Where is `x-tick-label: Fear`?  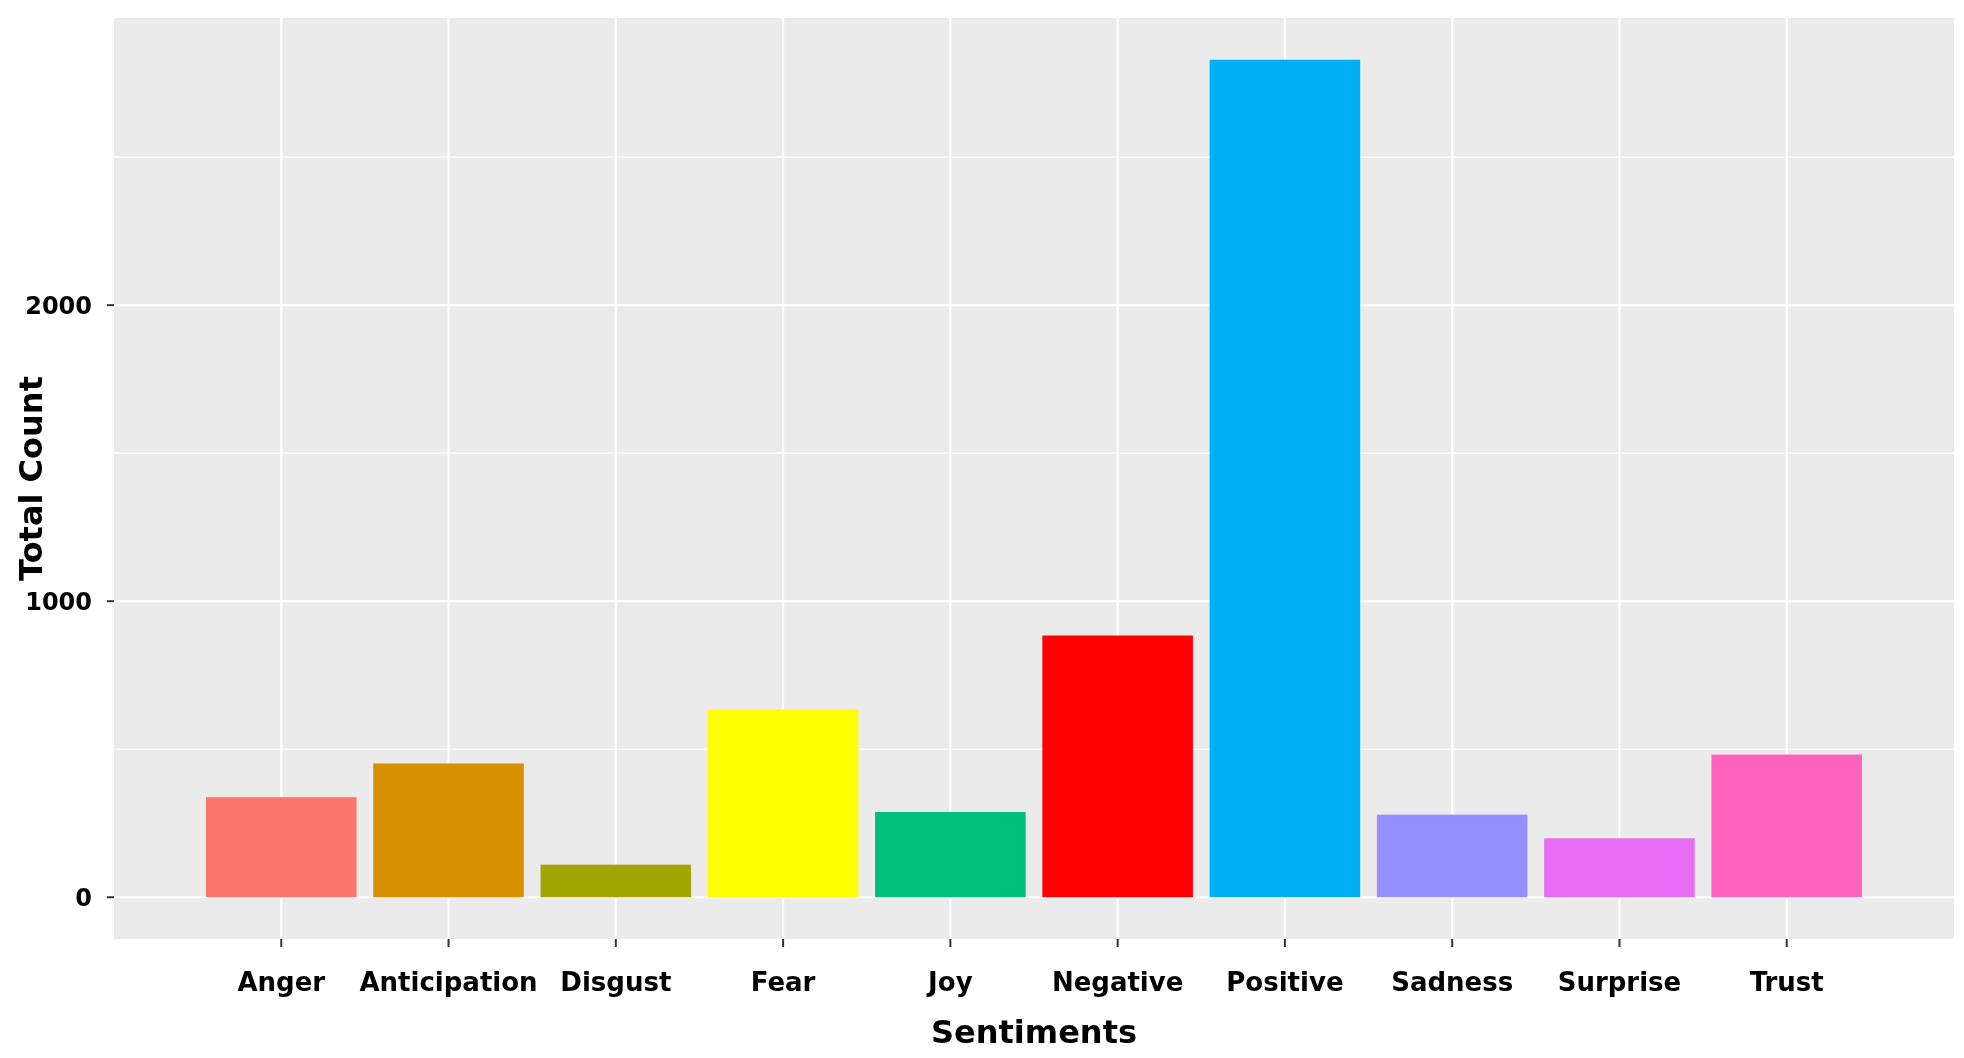
x-tick-label: Fear is located at coordinates (783, 982).